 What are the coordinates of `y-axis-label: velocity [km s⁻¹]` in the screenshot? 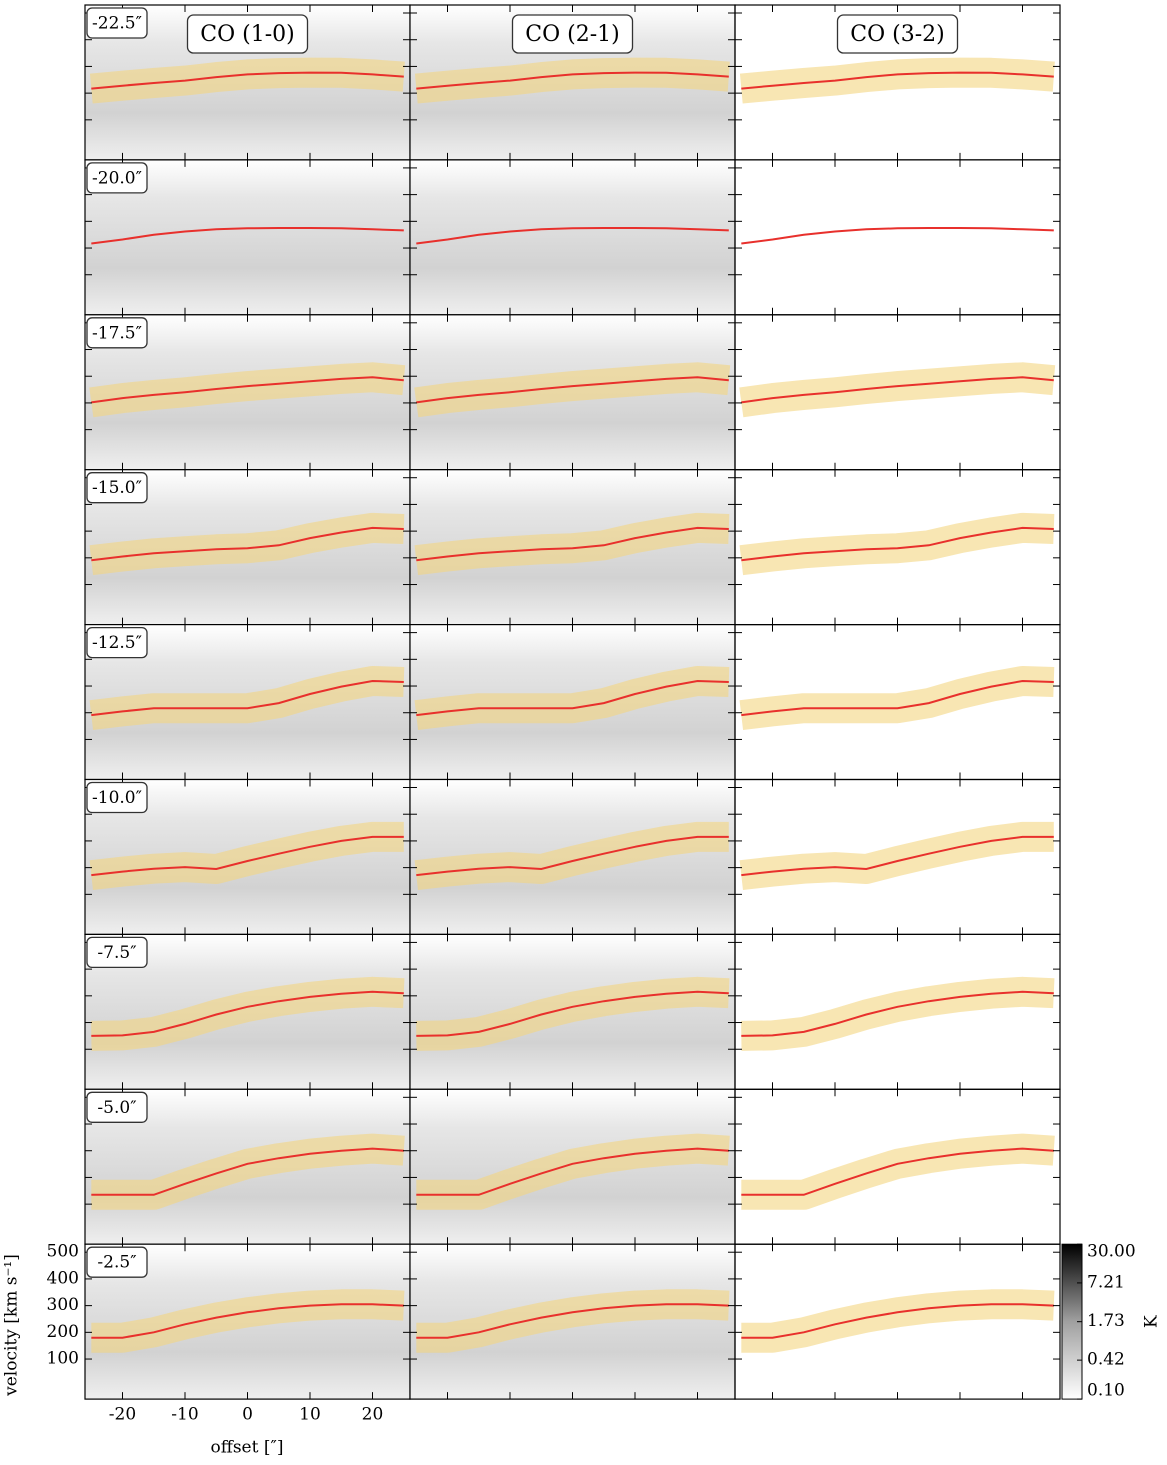 It's located at (12, 1325).